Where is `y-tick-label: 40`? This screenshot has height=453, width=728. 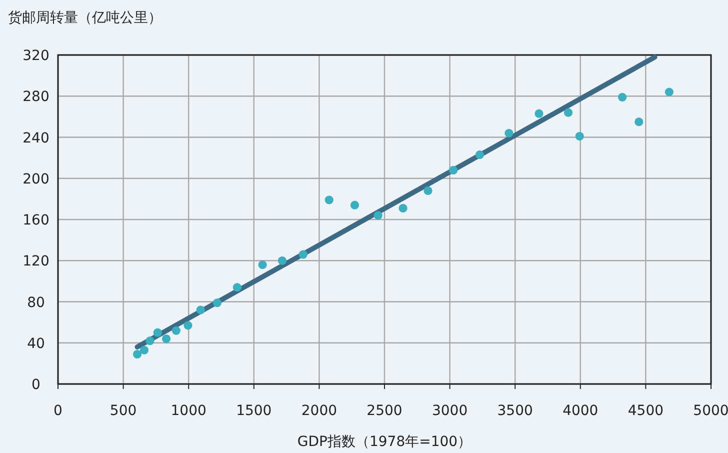
y-tick-label: 40 is located at coordinates (36, 344).